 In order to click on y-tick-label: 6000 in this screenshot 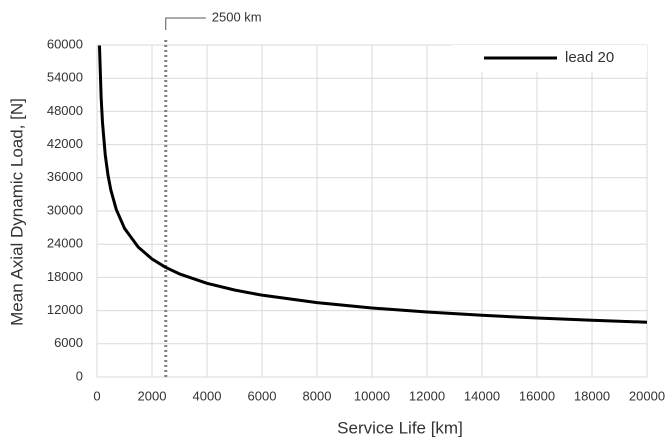, I will do `click(68, 342)`.